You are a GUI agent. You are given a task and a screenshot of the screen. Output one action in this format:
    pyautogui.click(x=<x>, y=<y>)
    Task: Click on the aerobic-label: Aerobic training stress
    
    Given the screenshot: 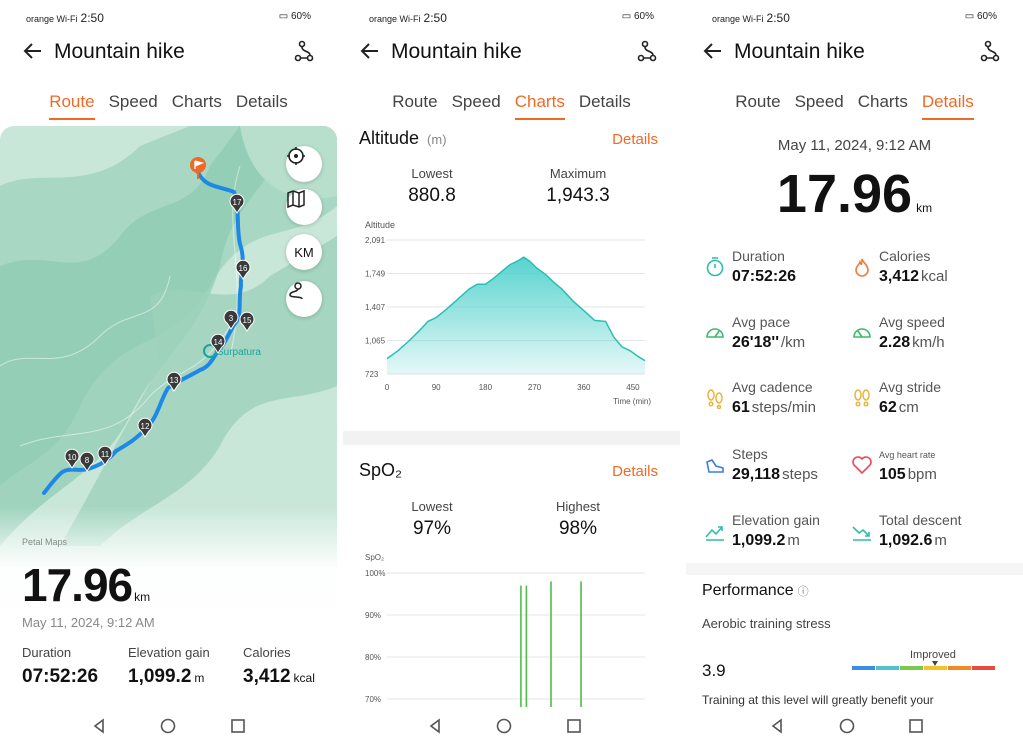 What is the action you would take?
    pyautogui.click(x=766, y=623)
    